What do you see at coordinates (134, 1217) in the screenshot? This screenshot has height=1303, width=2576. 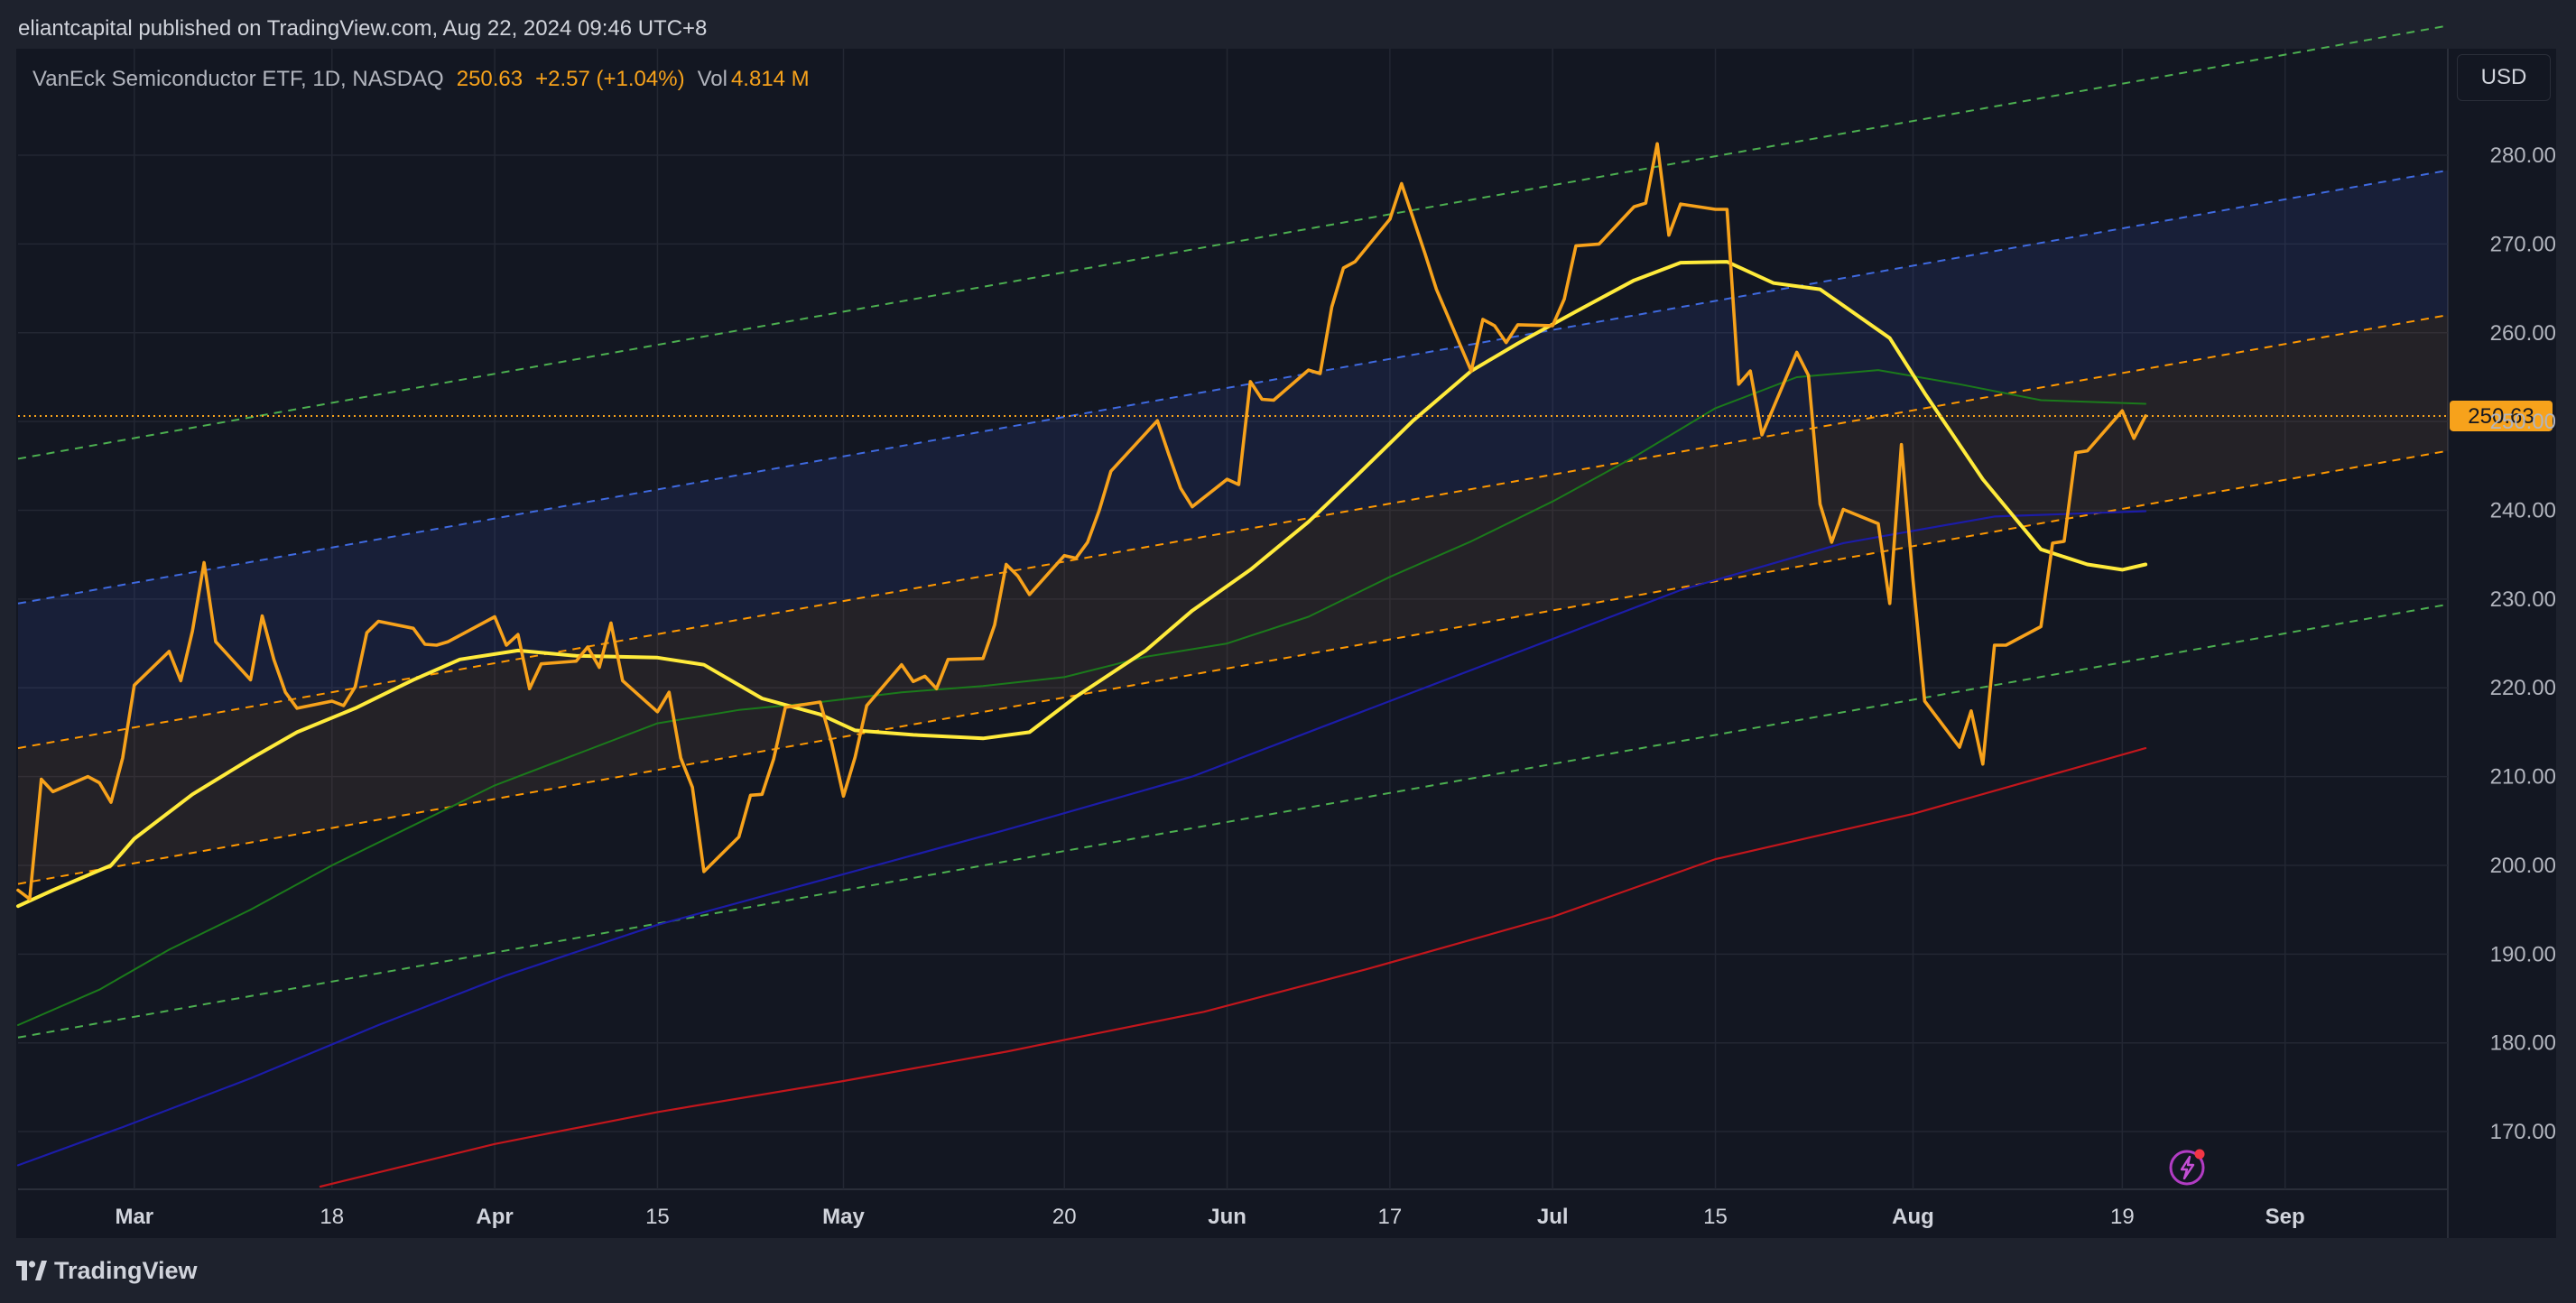 I see `x-tick-label: Mar` at bounding box center [134, 1217].